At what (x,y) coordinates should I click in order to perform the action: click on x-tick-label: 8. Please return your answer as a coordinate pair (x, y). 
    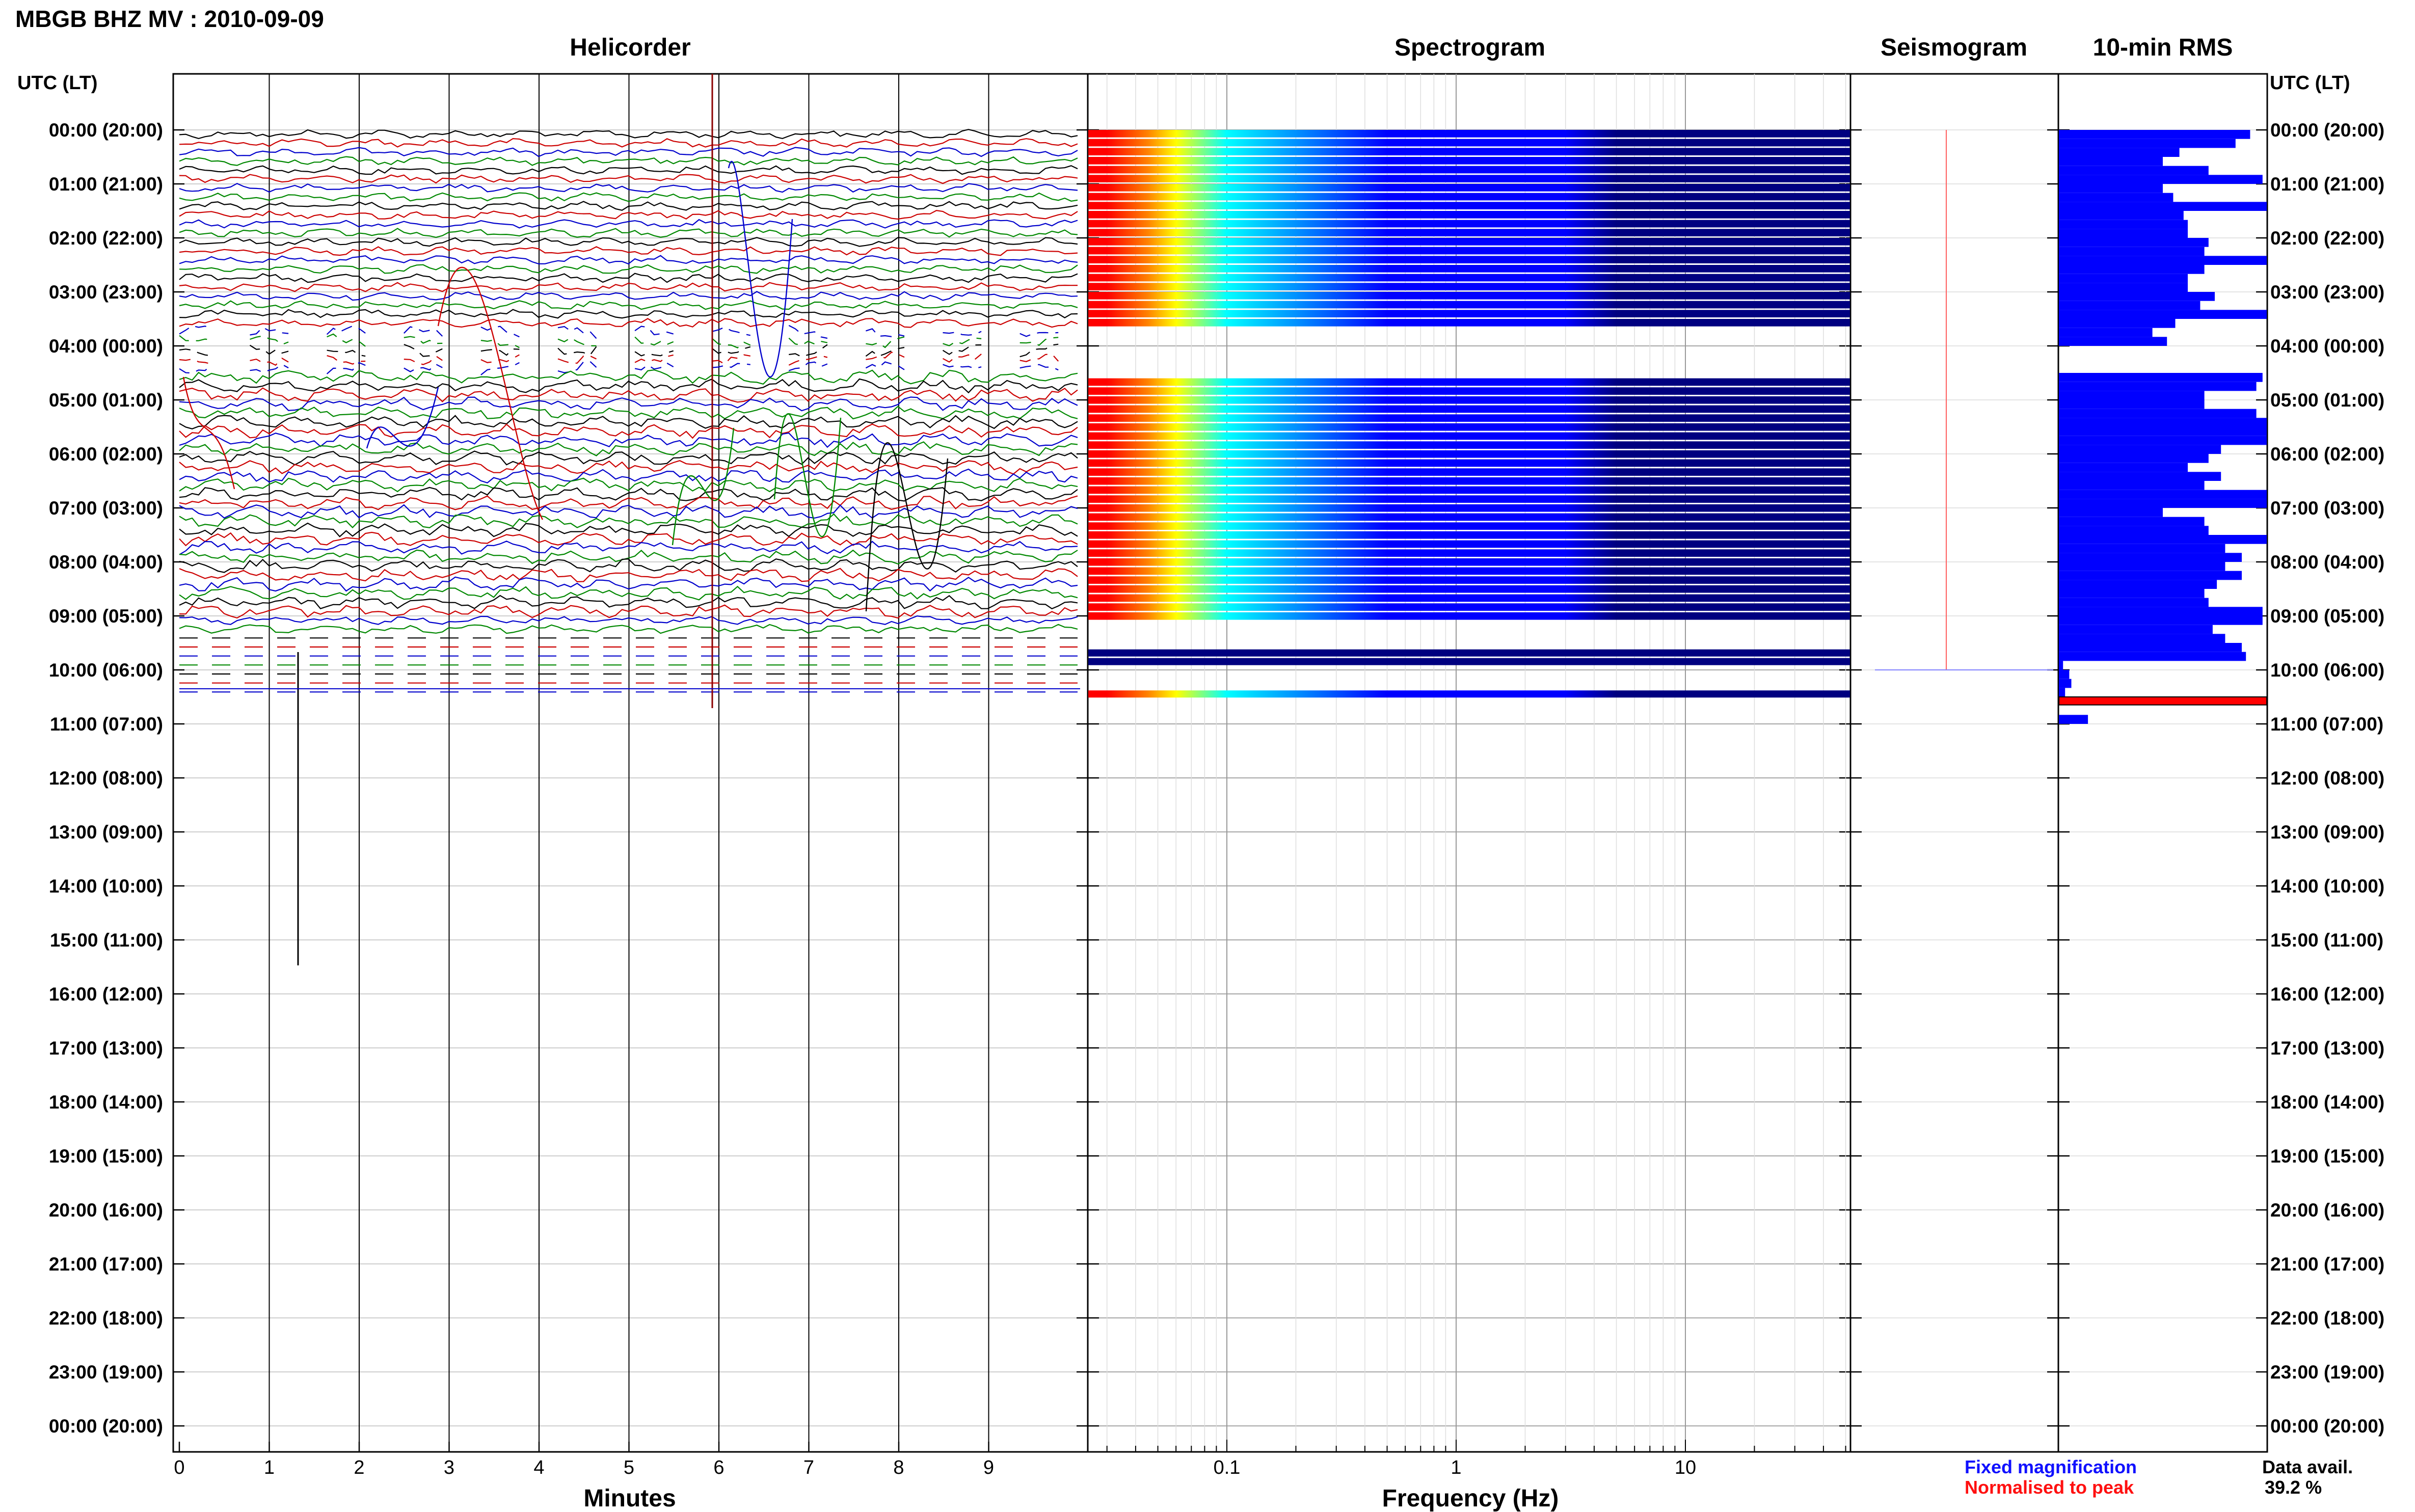
    Looking at the image, I should click on (899, 1467).